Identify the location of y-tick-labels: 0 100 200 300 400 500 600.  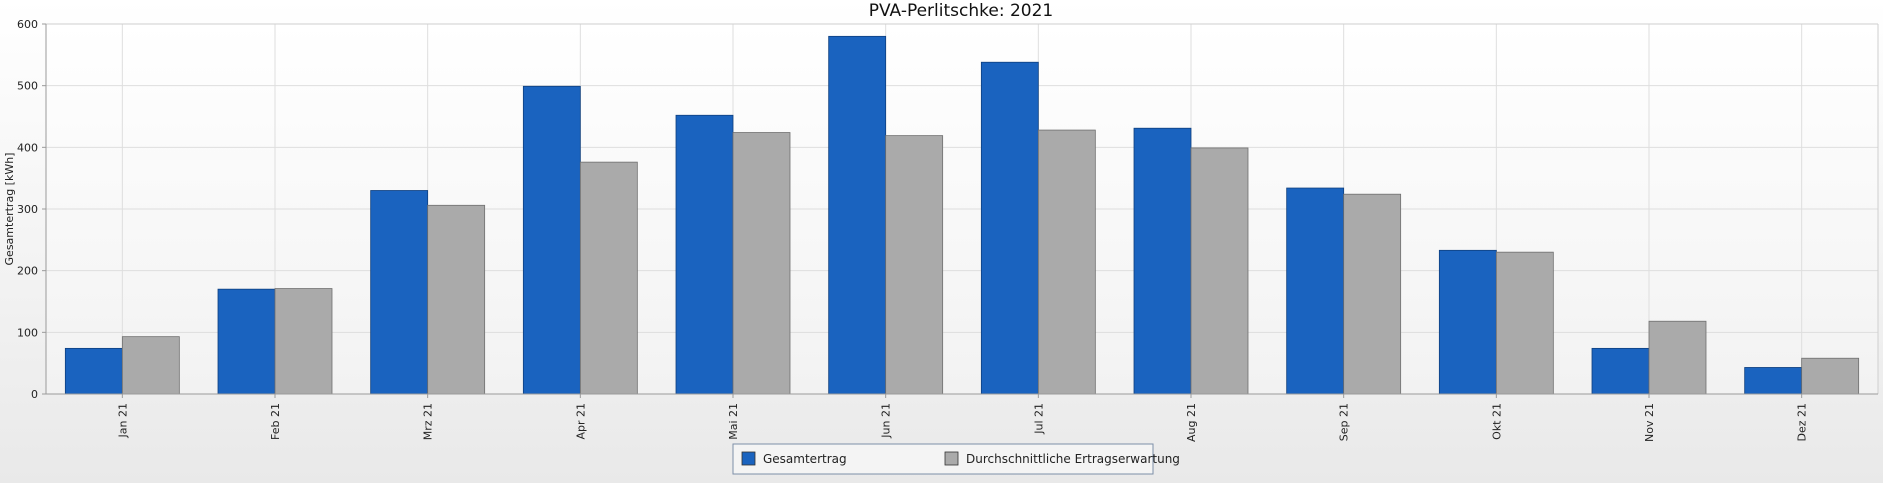
(31, 209).